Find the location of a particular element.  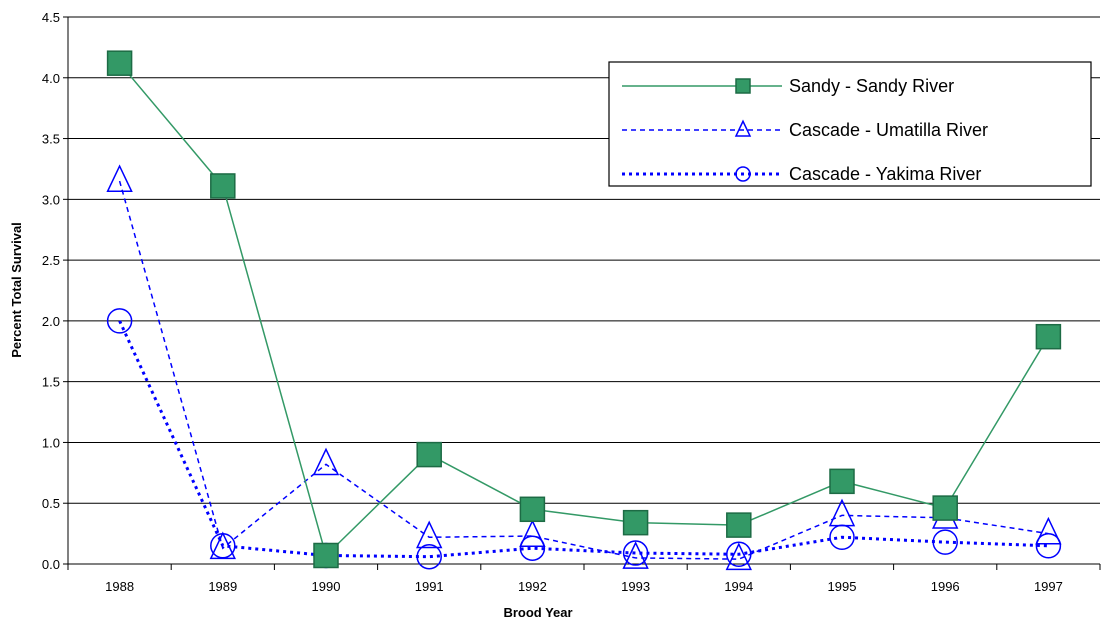

y-tick-label: 2.5 is located at coordinates (51, 260).